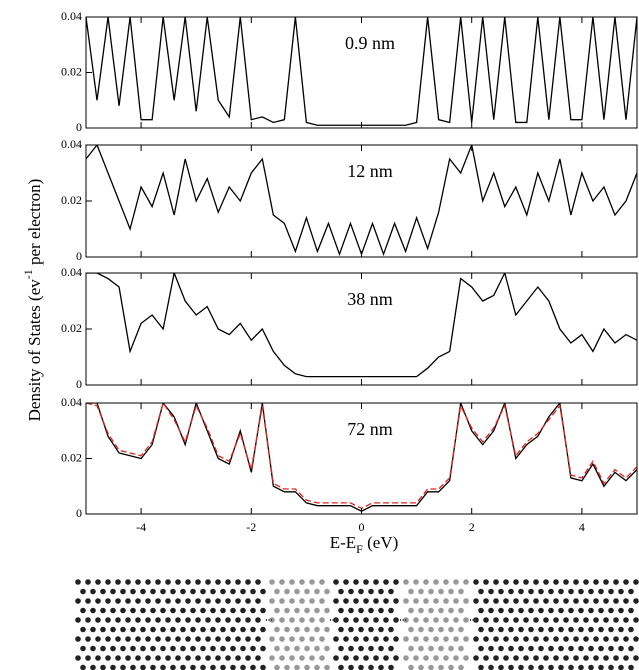  Describe the element at coordinates (370, 171) in the screenshot. I see `panel-label: 12 nm` at that location.